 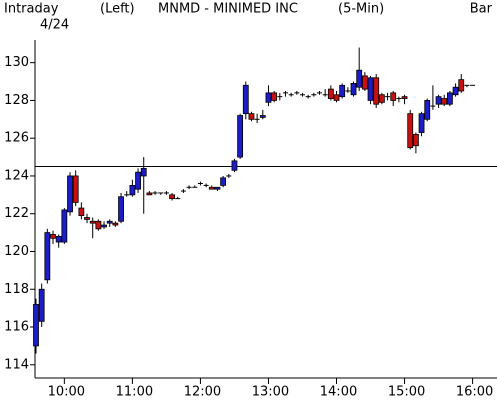 What do you see at coordinates (16, 138) in the screenshot?
I see `y-tick-label: 126` at bounding box center [16, 138].